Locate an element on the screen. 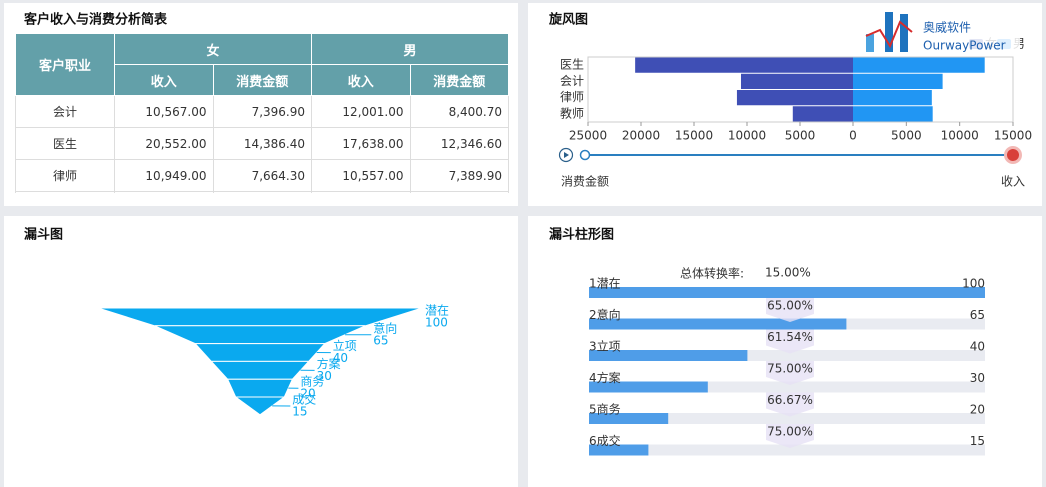  table-row: 会计 10,567.00 7,396.90 12,001.00 8,400.70 is located at coordinates (262, 111).